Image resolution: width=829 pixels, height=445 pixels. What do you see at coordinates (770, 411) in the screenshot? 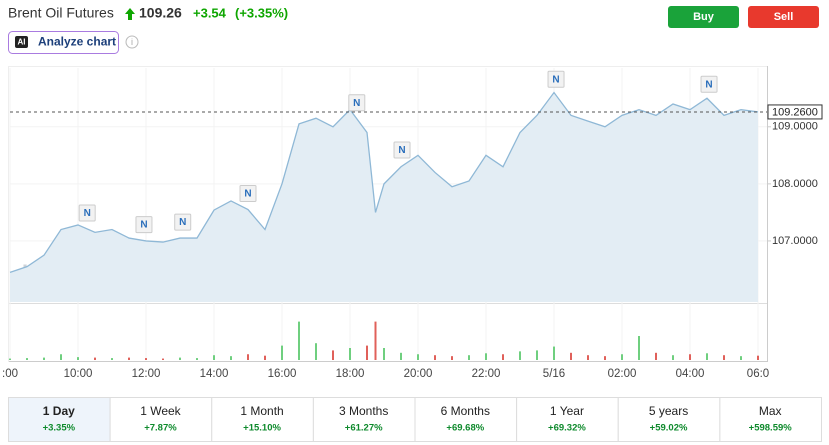
I see `tab-label: Max` at bounding box center [770, 411].